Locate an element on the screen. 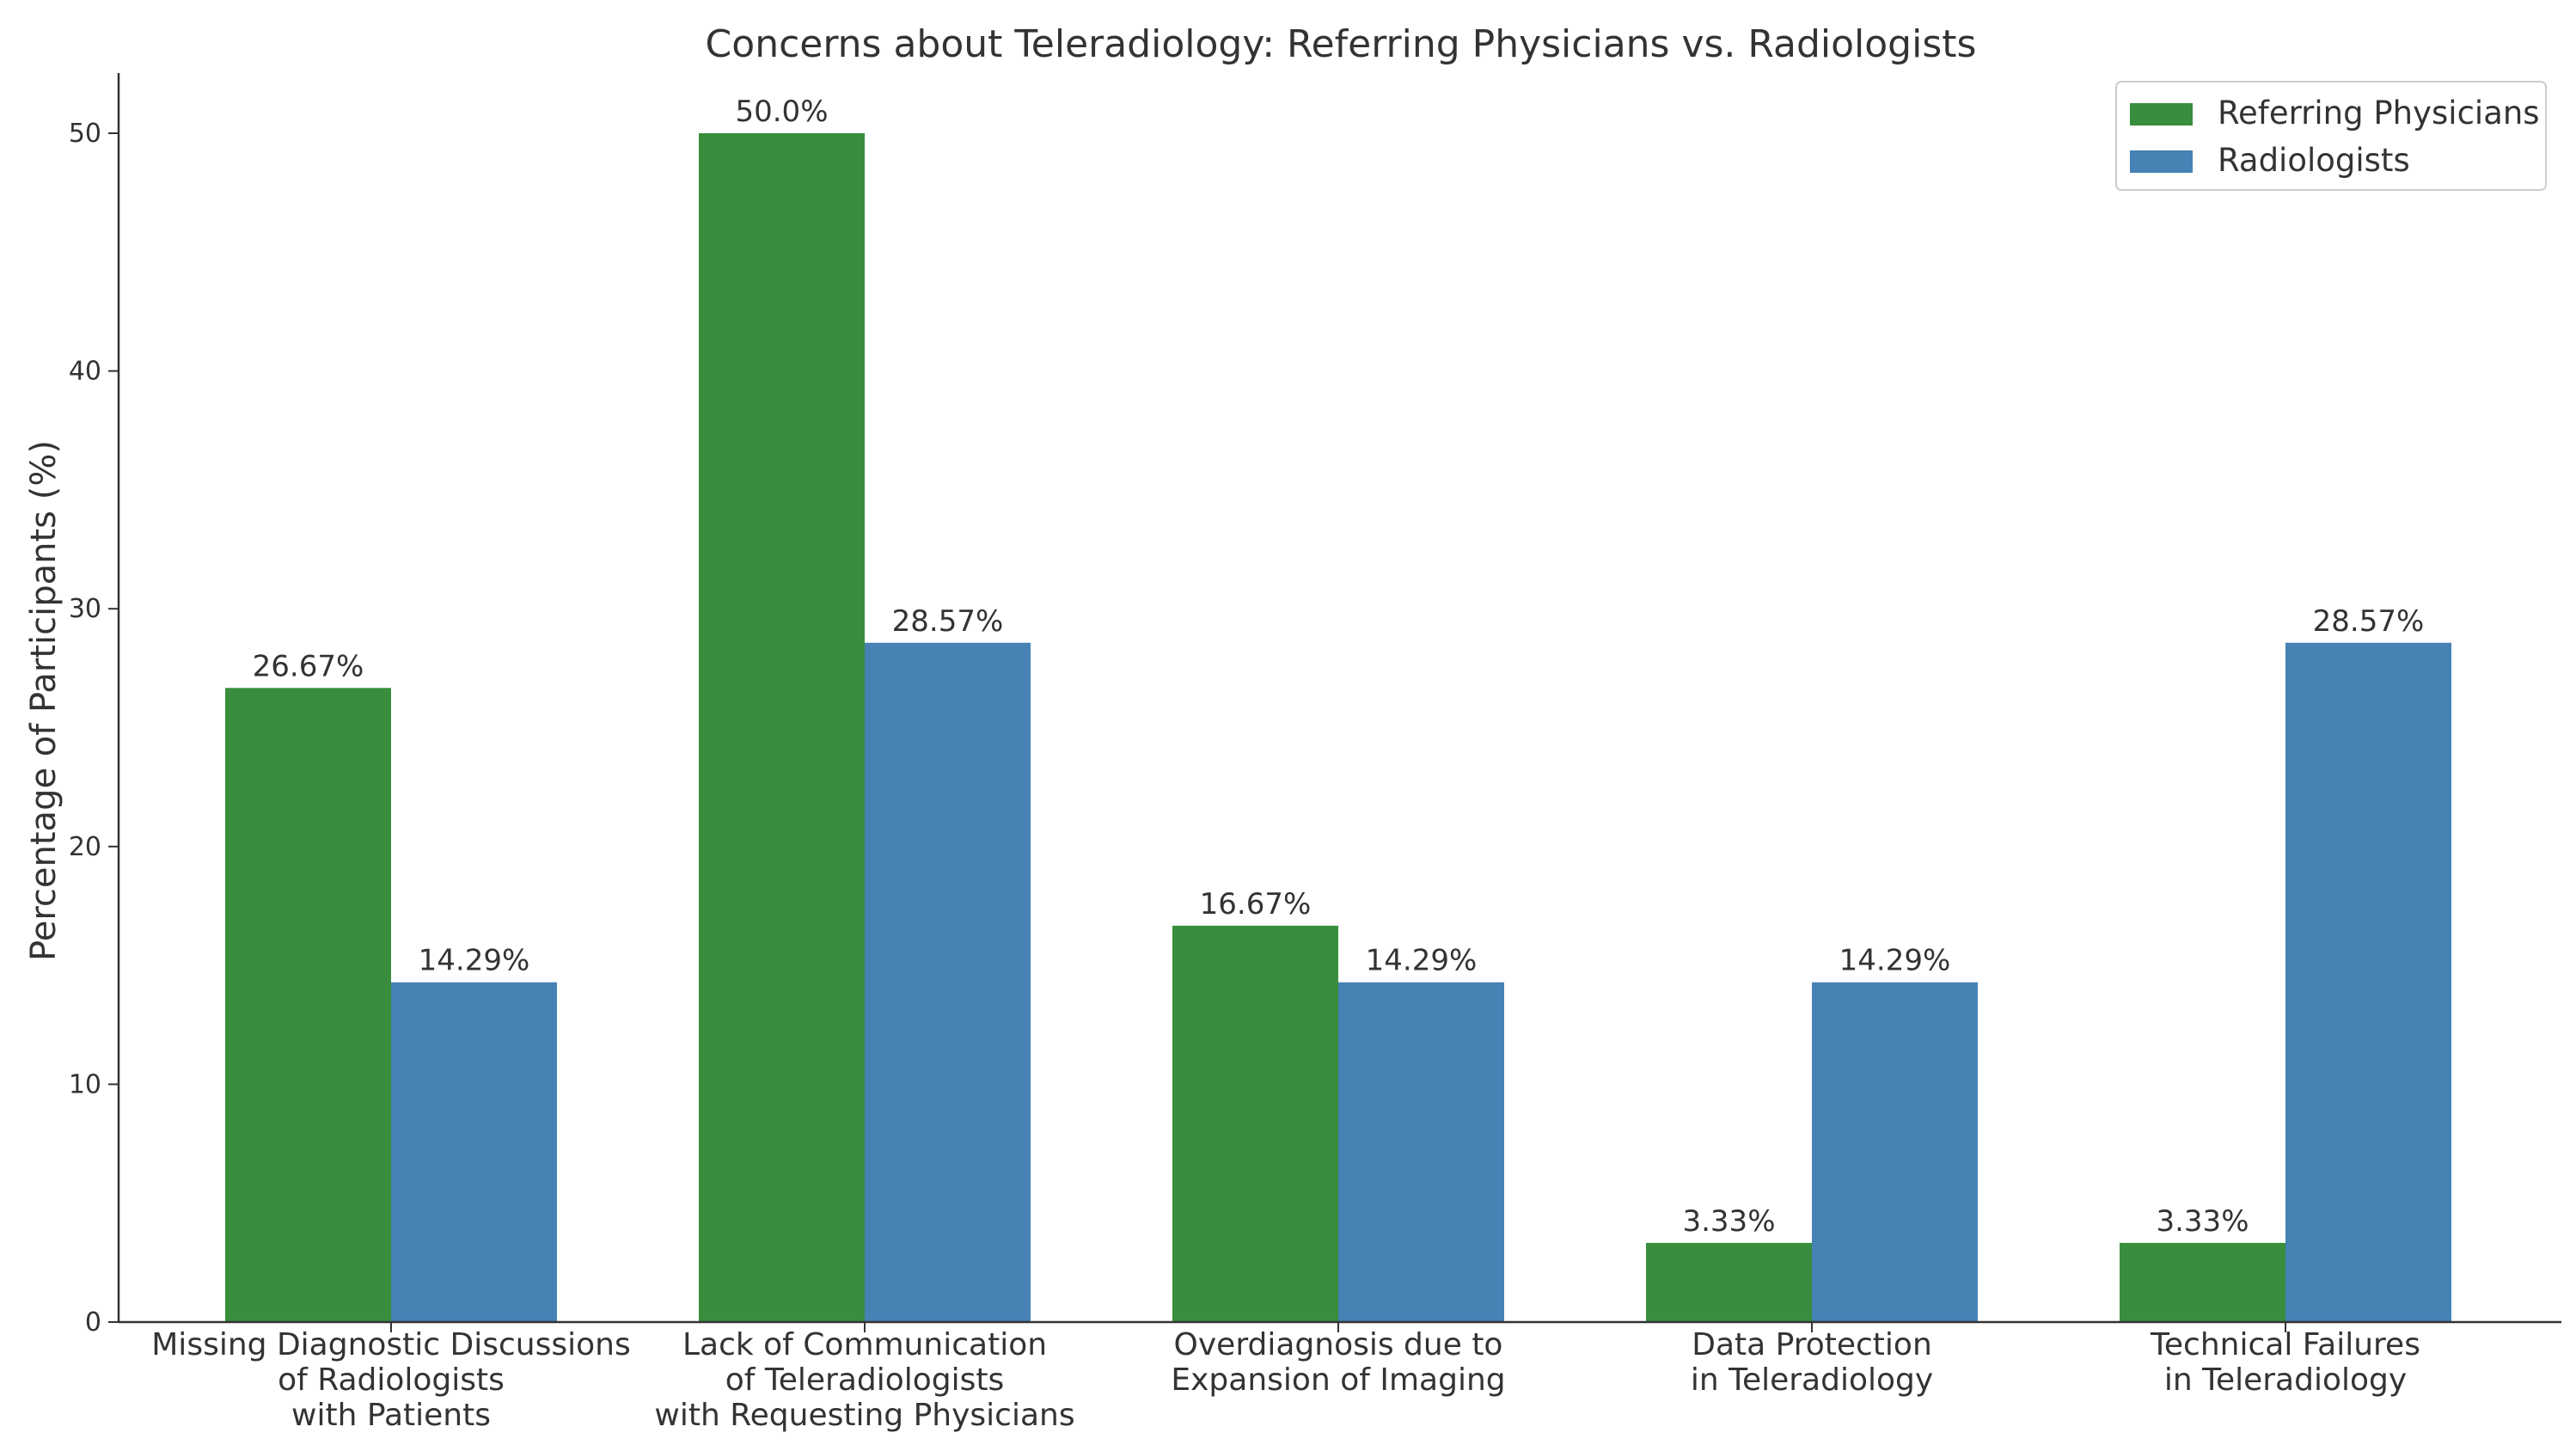 This screenshot has width=2576, height=1451. x-tick-label: with Patients is located at coordinates (391, 1416).